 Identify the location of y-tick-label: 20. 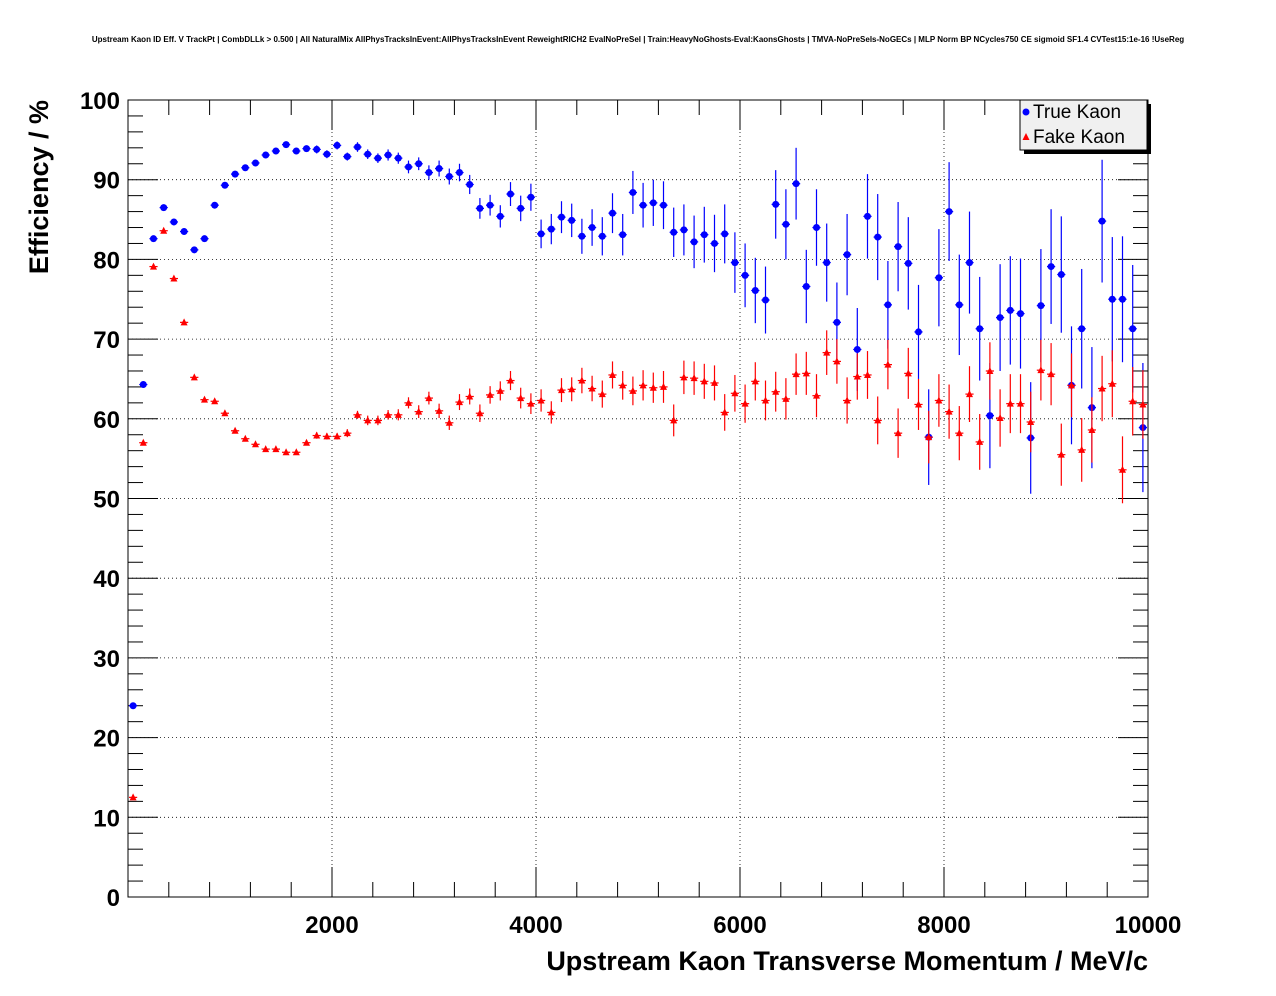
(106, 739).